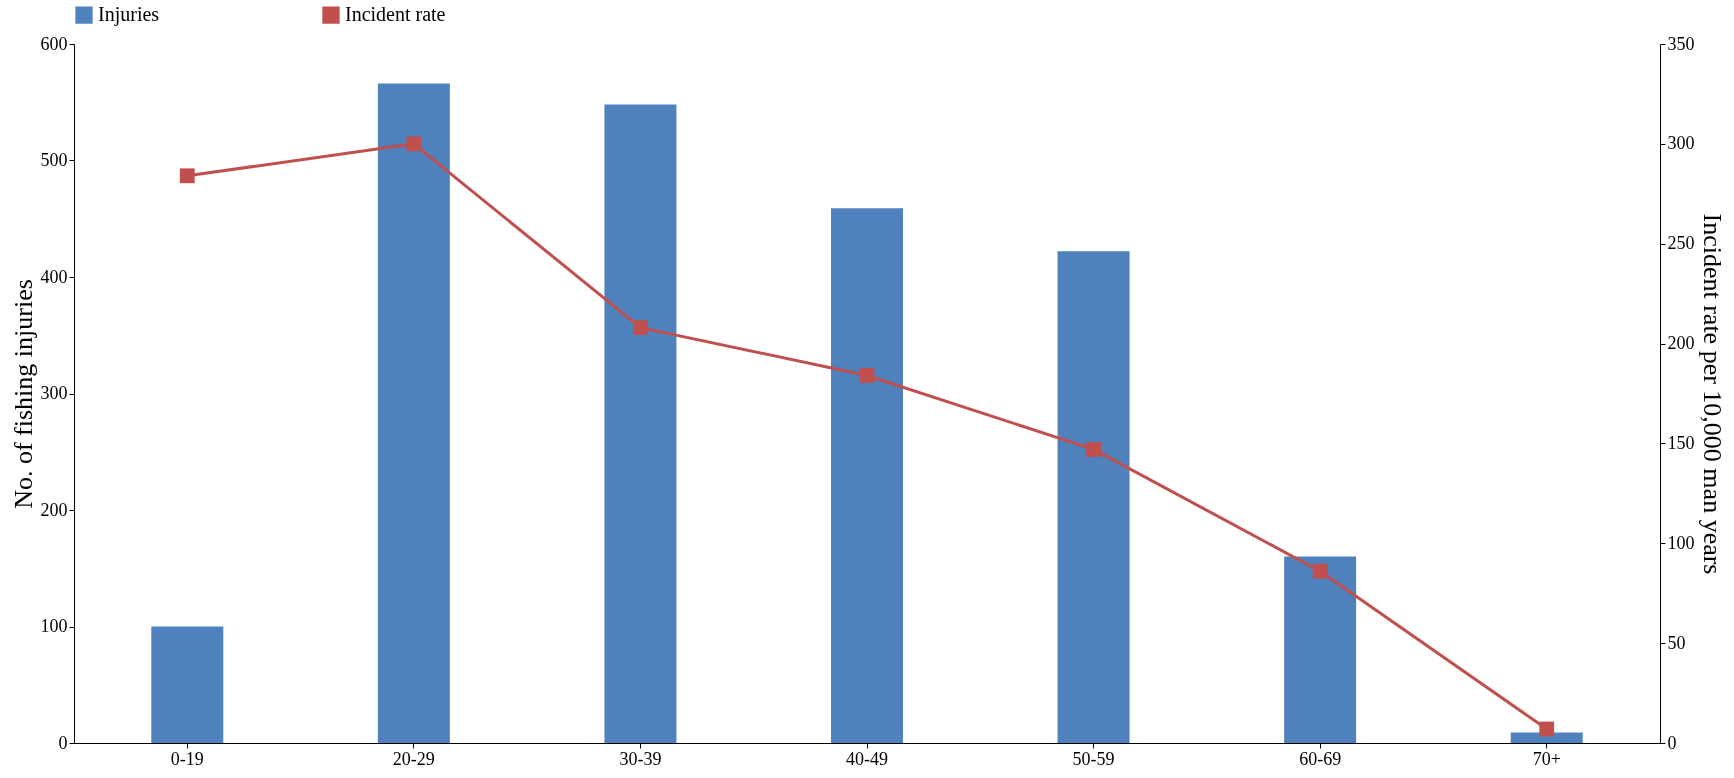 The image size is (1734, 778). I want to click on y2-tick-label: 300, so click(1681, 143).